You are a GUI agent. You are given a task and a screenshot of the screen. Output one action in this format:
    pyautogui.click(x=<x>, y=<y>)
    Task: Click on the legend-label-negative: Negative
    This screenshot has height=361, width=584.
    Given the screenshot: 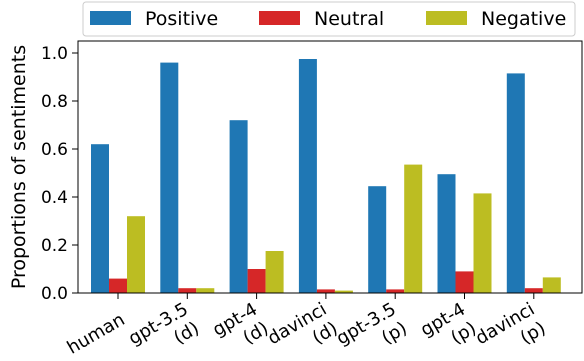 What is the action you would take?
    pyautogui.click(x=523, y=19)
    